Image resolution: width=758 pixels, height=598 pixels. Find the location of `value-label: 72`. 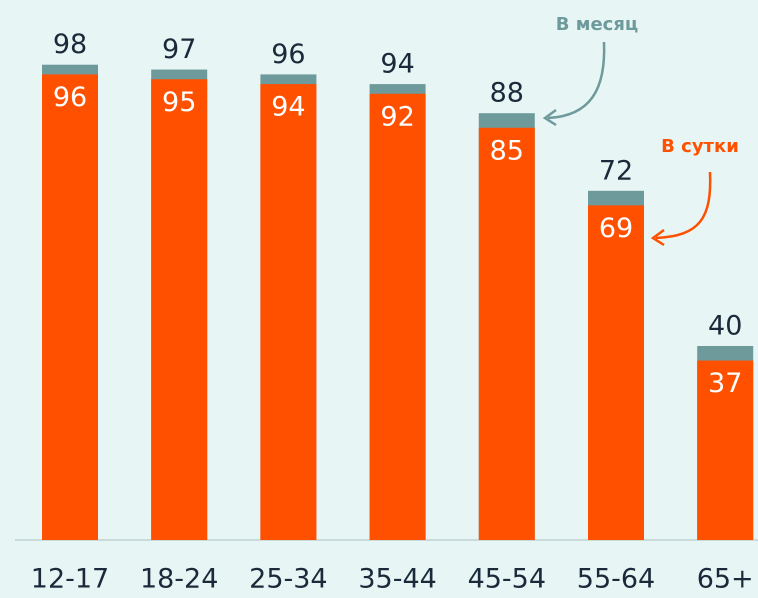

value-label: 72 is located at coordinates (616, 170).